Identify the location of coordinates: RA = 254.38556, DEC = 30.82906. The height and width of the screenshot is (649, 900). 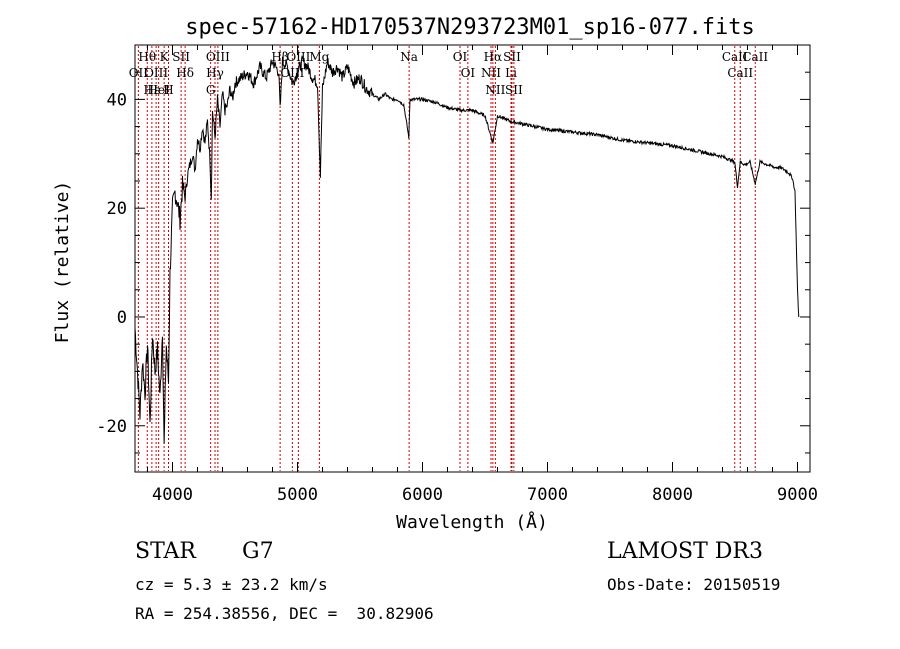
(284, 613).